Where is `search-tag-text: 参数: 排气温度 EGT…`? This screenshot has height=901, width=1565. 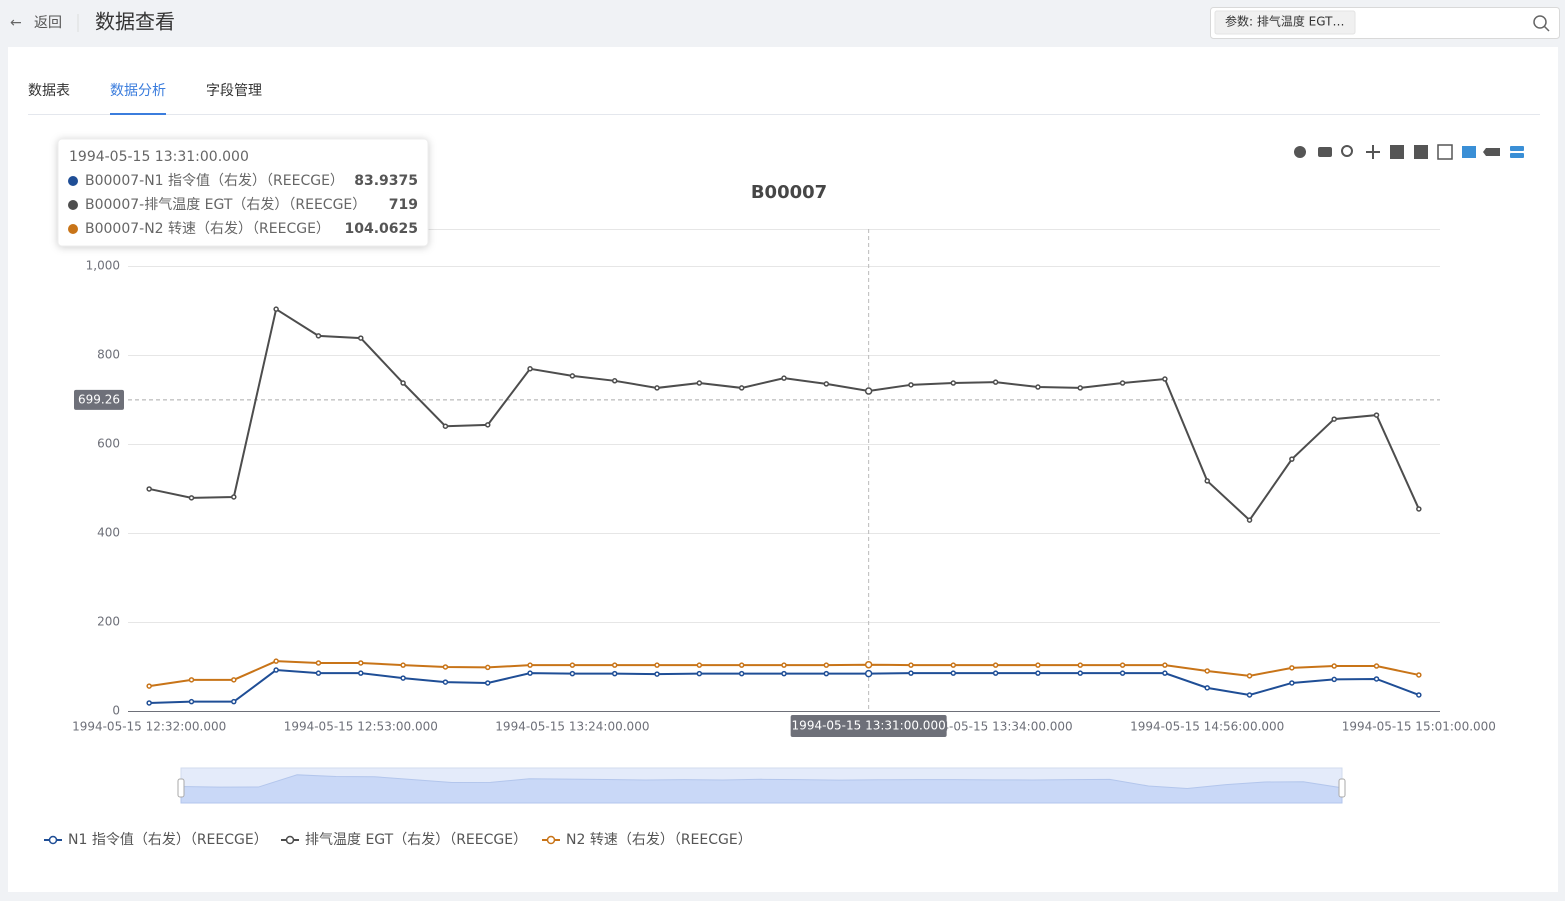 search-tag-text: 参数: 排气温度 EGT… is located at coordinates (1284, 21).